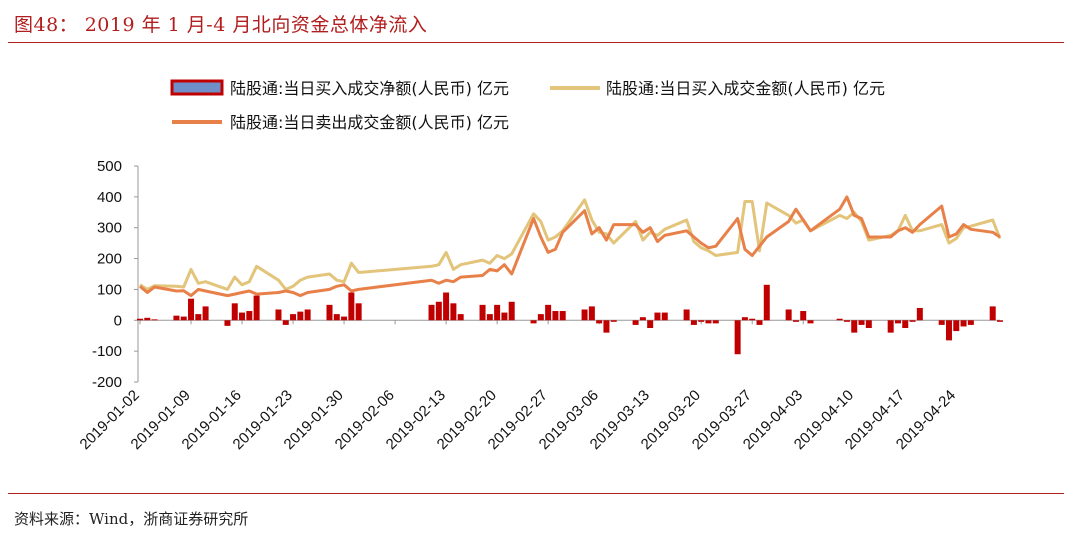  I want to click on y-tick-label: -100, so click(107, 351).